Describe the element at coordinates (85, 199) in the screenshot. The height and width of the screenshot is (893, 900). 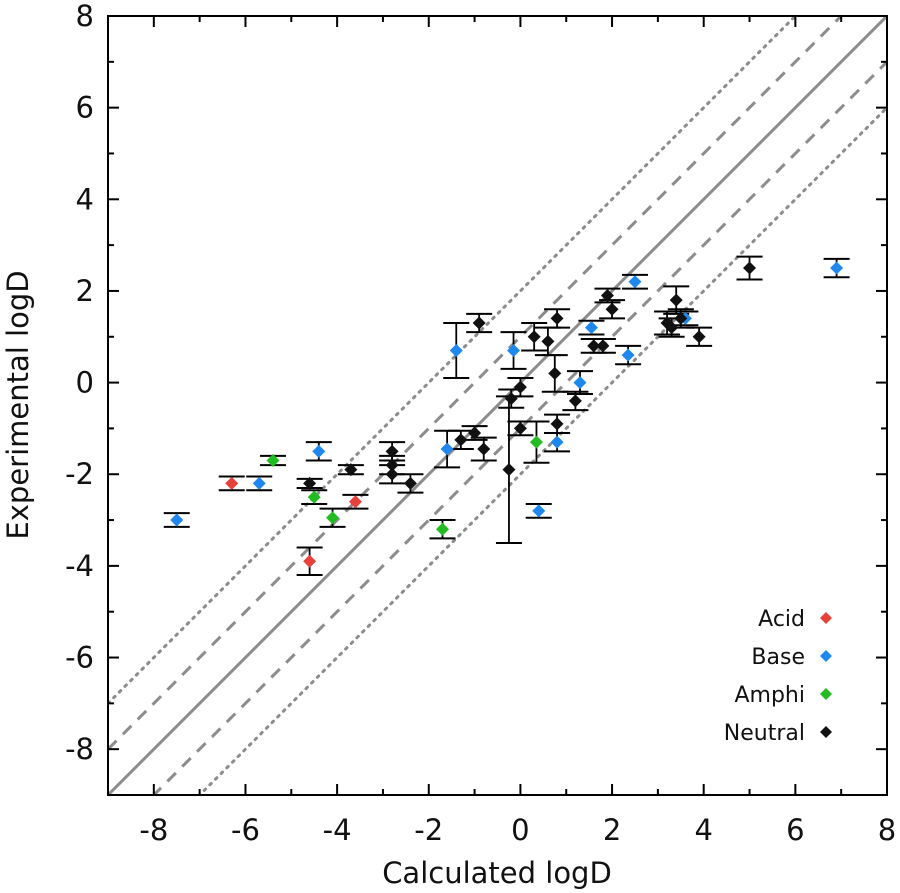
I see `y-tick-label: 4` at that location.